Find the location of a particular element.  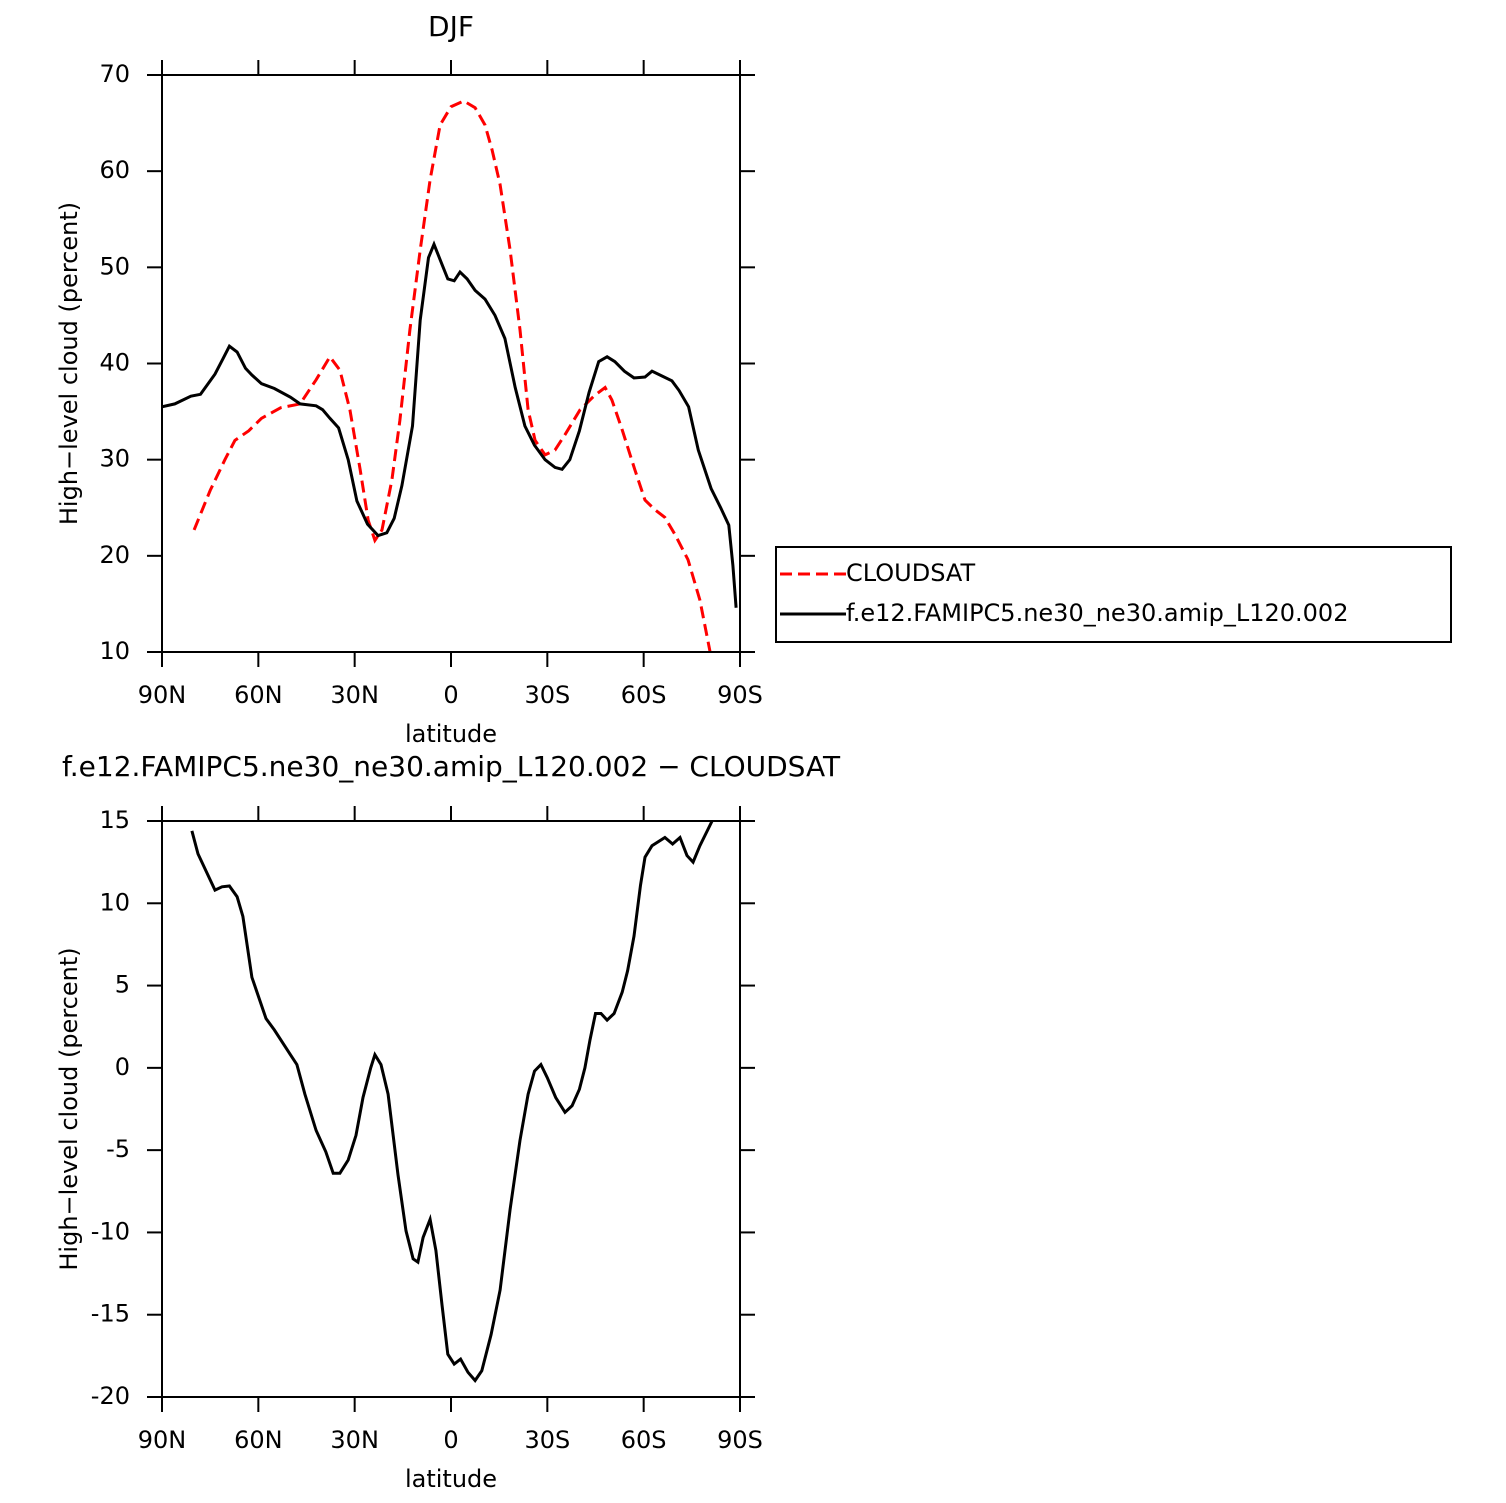

y-tick-label: 50 is located at coordinates (114, 266).